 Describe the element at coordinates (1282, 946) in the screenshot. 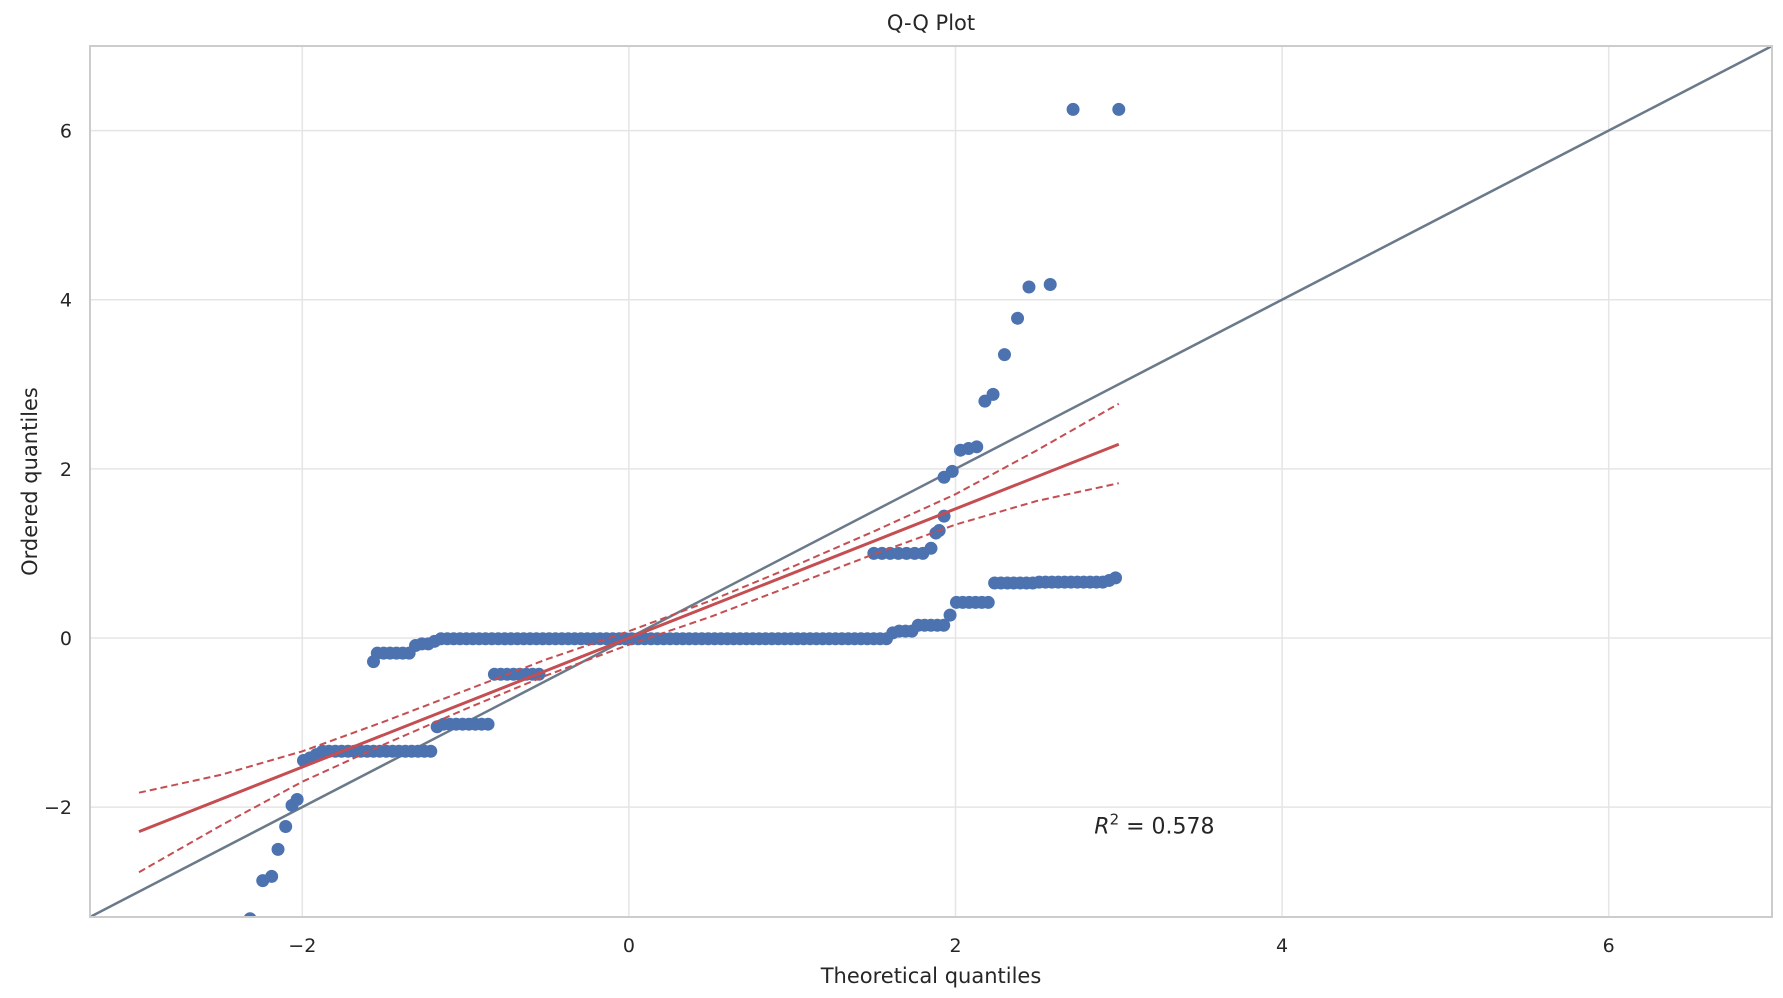

I see `x-tick-label: 4` at that location.